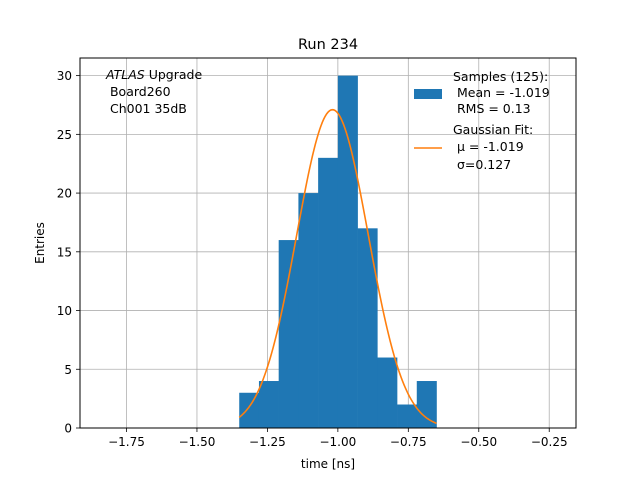 The image size is (640, 480). I want to click on legend-fit-line-2: μ = -1.019, so click(488, 146).